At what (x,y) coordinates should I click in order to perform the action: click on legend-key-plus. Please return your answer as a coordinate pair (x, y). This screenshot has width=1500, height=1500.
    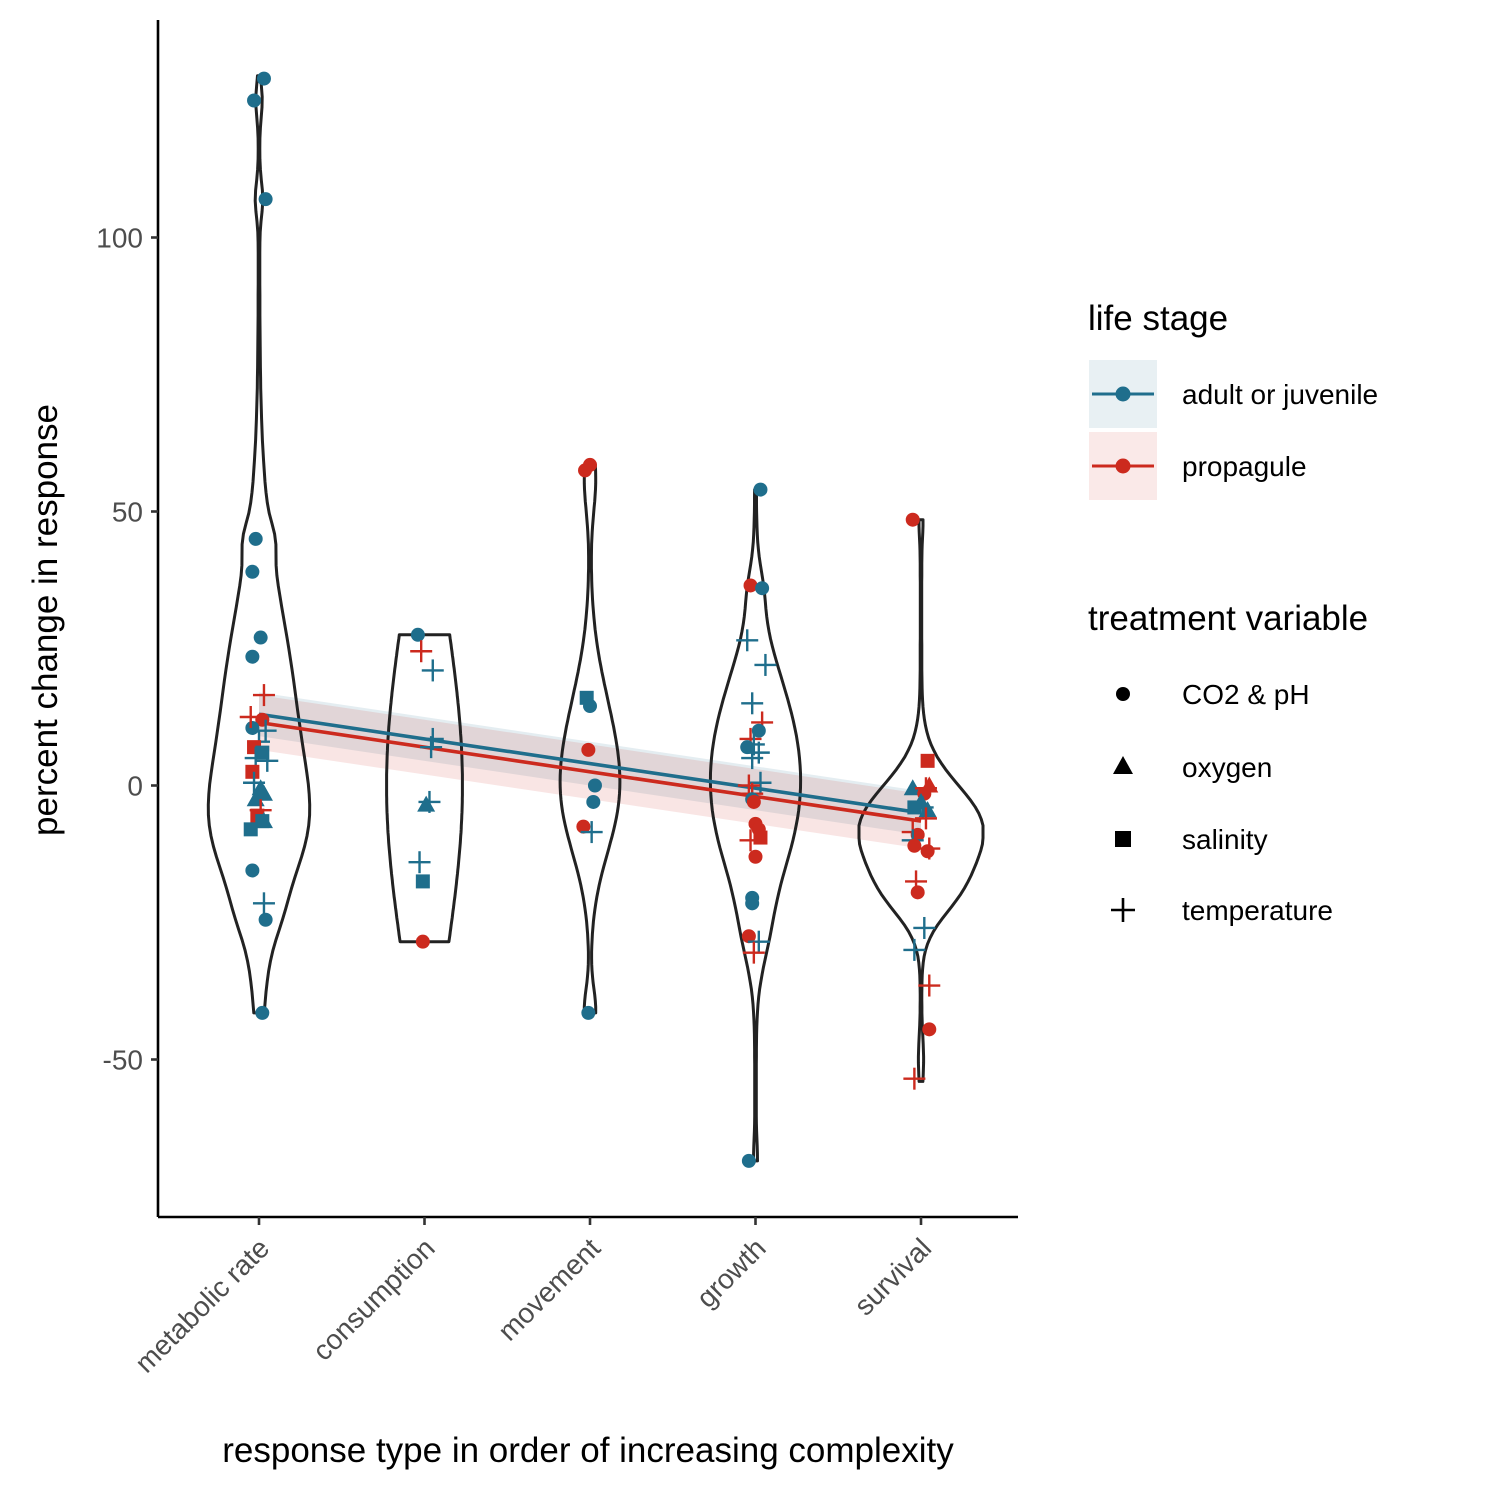
    Looking at the image, I should click on (1123, 910).